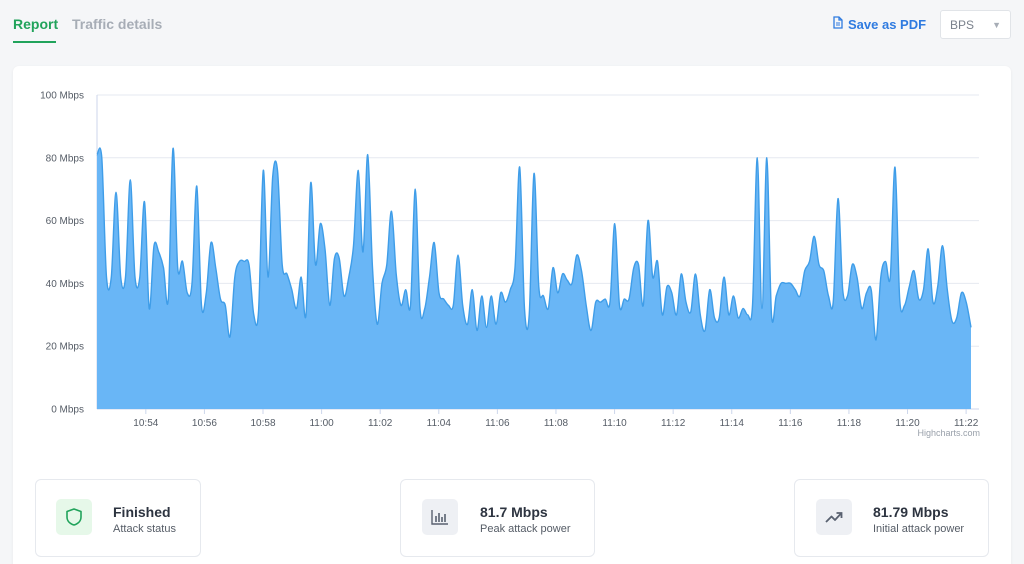  I want to click on stat-card-peak-power: 81.7 Mbps Peak attack power, so click(497, 518).